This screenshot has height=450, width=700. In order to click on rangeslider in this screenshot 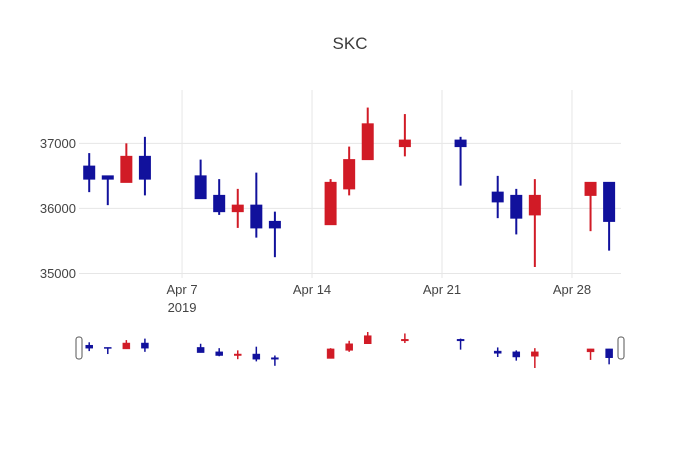, I will do `click(350, 350)`.